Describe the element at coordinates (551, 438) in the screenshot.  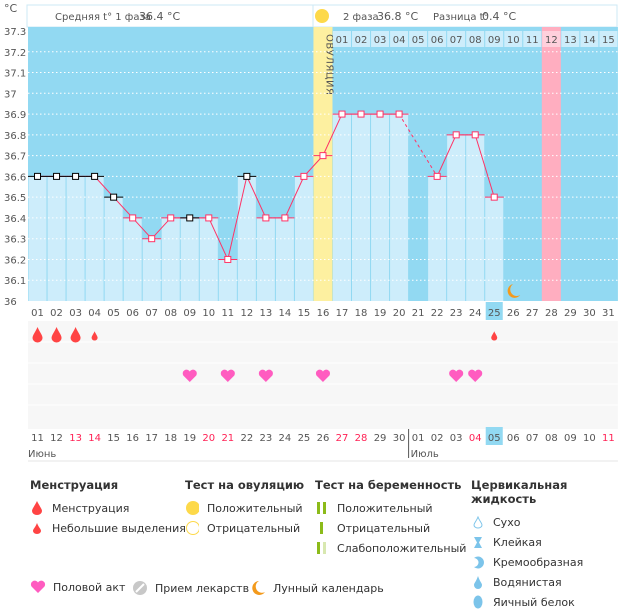
I see `calendar-date-label: 08` at that location.